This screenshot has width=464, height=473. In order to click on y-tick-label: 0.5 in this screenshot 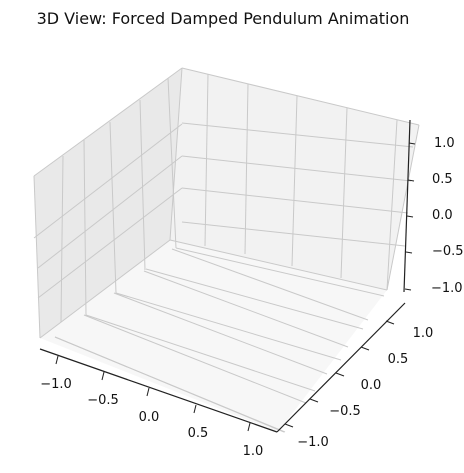, I will do `click(398, 359)`.